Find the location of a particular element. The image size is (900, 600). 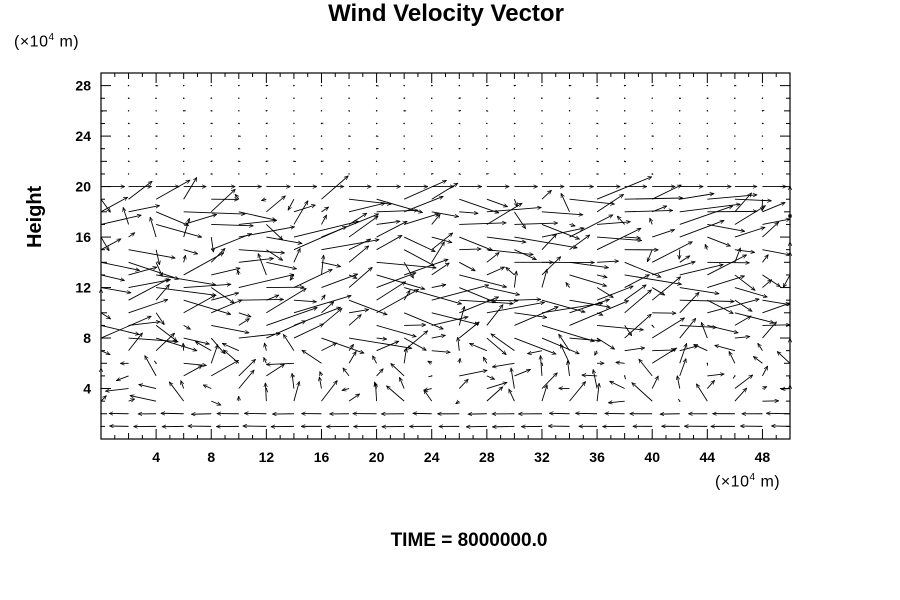

x-tick-label: 40 is located at coordinates (652, 457).